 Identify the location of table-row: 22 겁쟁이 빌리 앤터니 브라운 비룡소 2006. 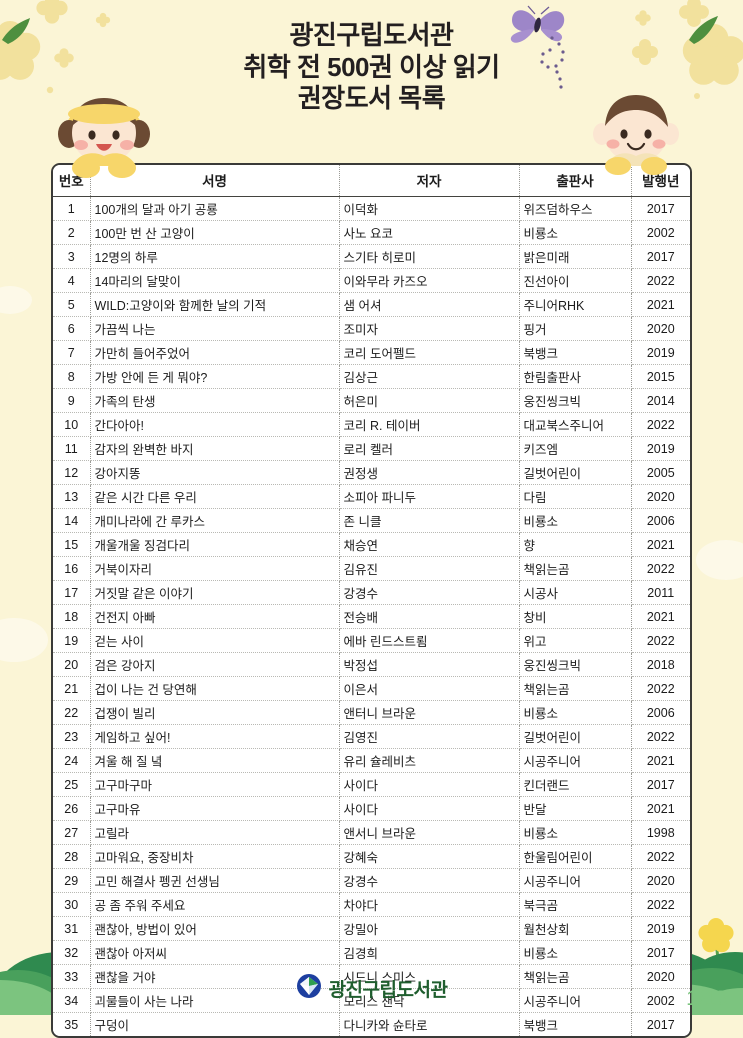
(371, 712).